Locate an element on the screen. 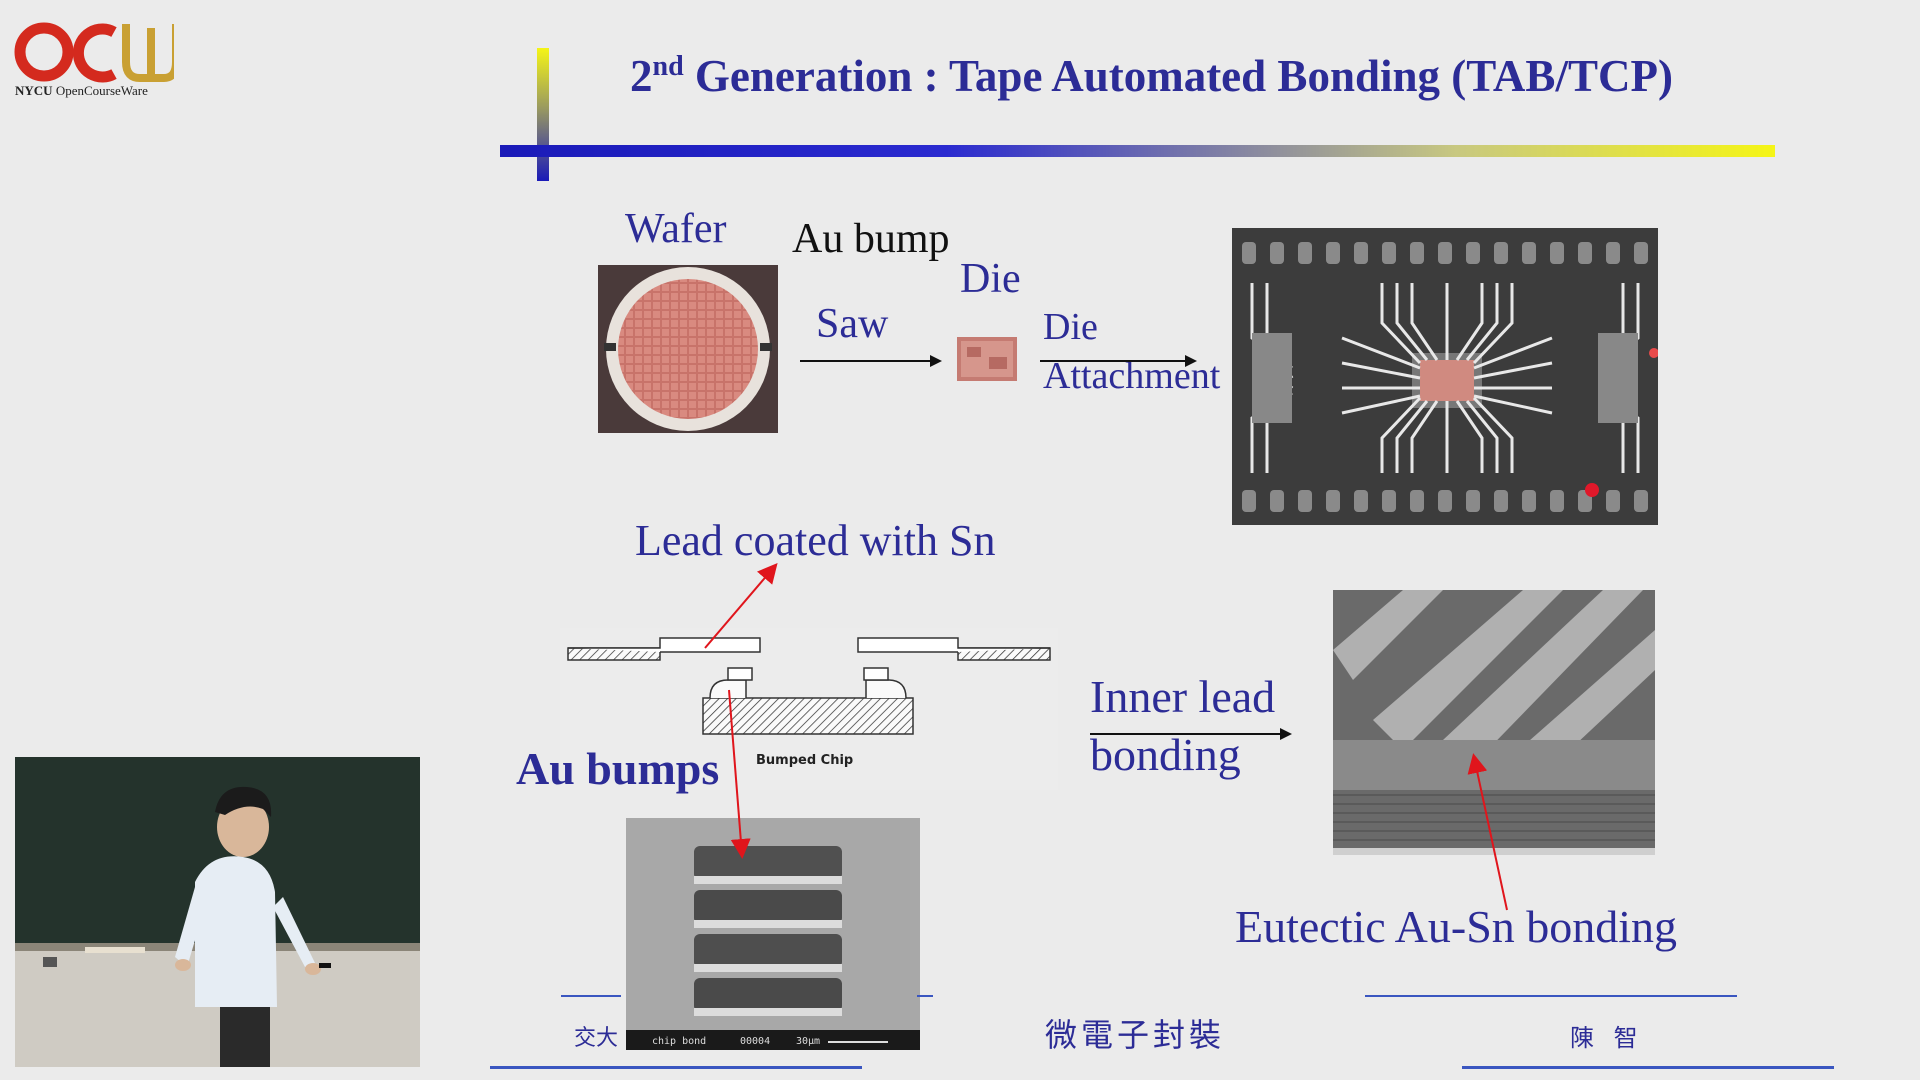  lead-coated-label: Lead coated with Sn is located at coordinates (815, 540).